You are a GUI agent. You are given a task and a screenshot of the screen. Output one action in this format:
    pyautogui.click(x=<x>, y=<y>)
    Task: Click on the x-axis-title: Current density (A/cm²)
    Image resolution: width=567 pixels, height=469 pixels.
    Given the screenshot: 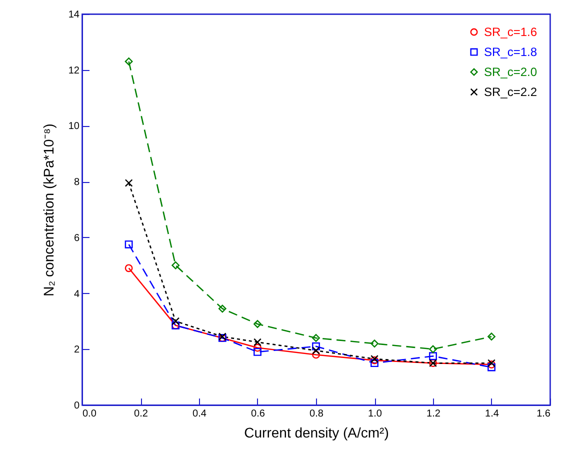 What is the action you would take?
    pyautogui.click(x=316, y=432)
    